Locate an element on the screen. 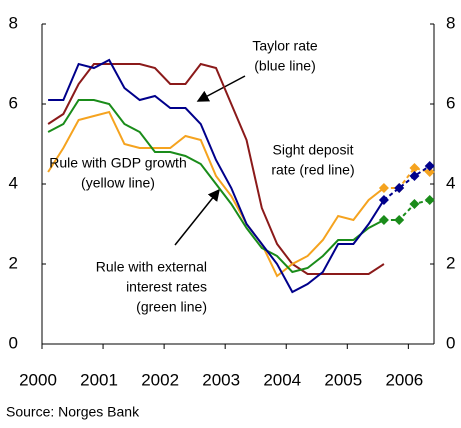 Image resolution: width=461 pixels, height=428 pixels. annotation: Rule with external is located at coordinates (151, 267).